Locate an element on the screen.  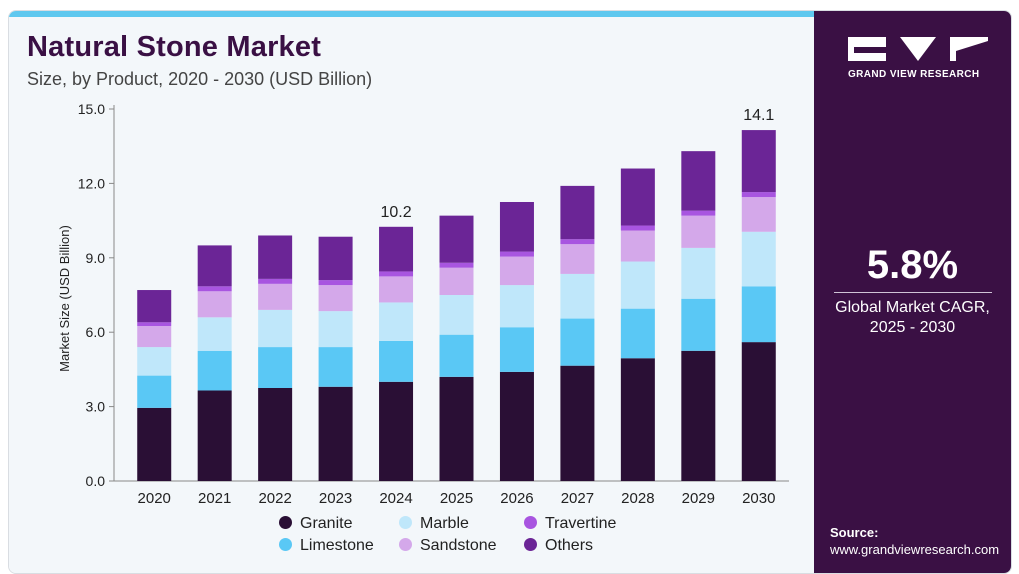
legend-swatch-limestone is located at coordinates (285, 544).